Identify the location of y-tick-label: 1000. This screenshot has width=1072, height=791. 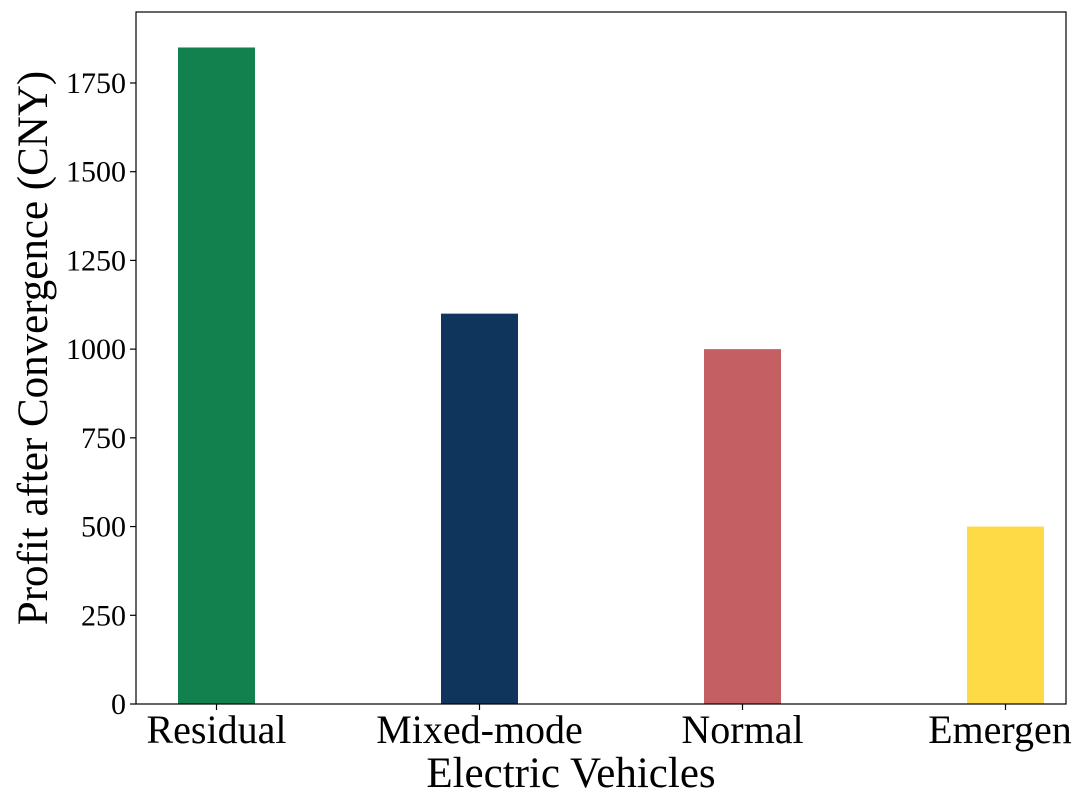
(96, 349).